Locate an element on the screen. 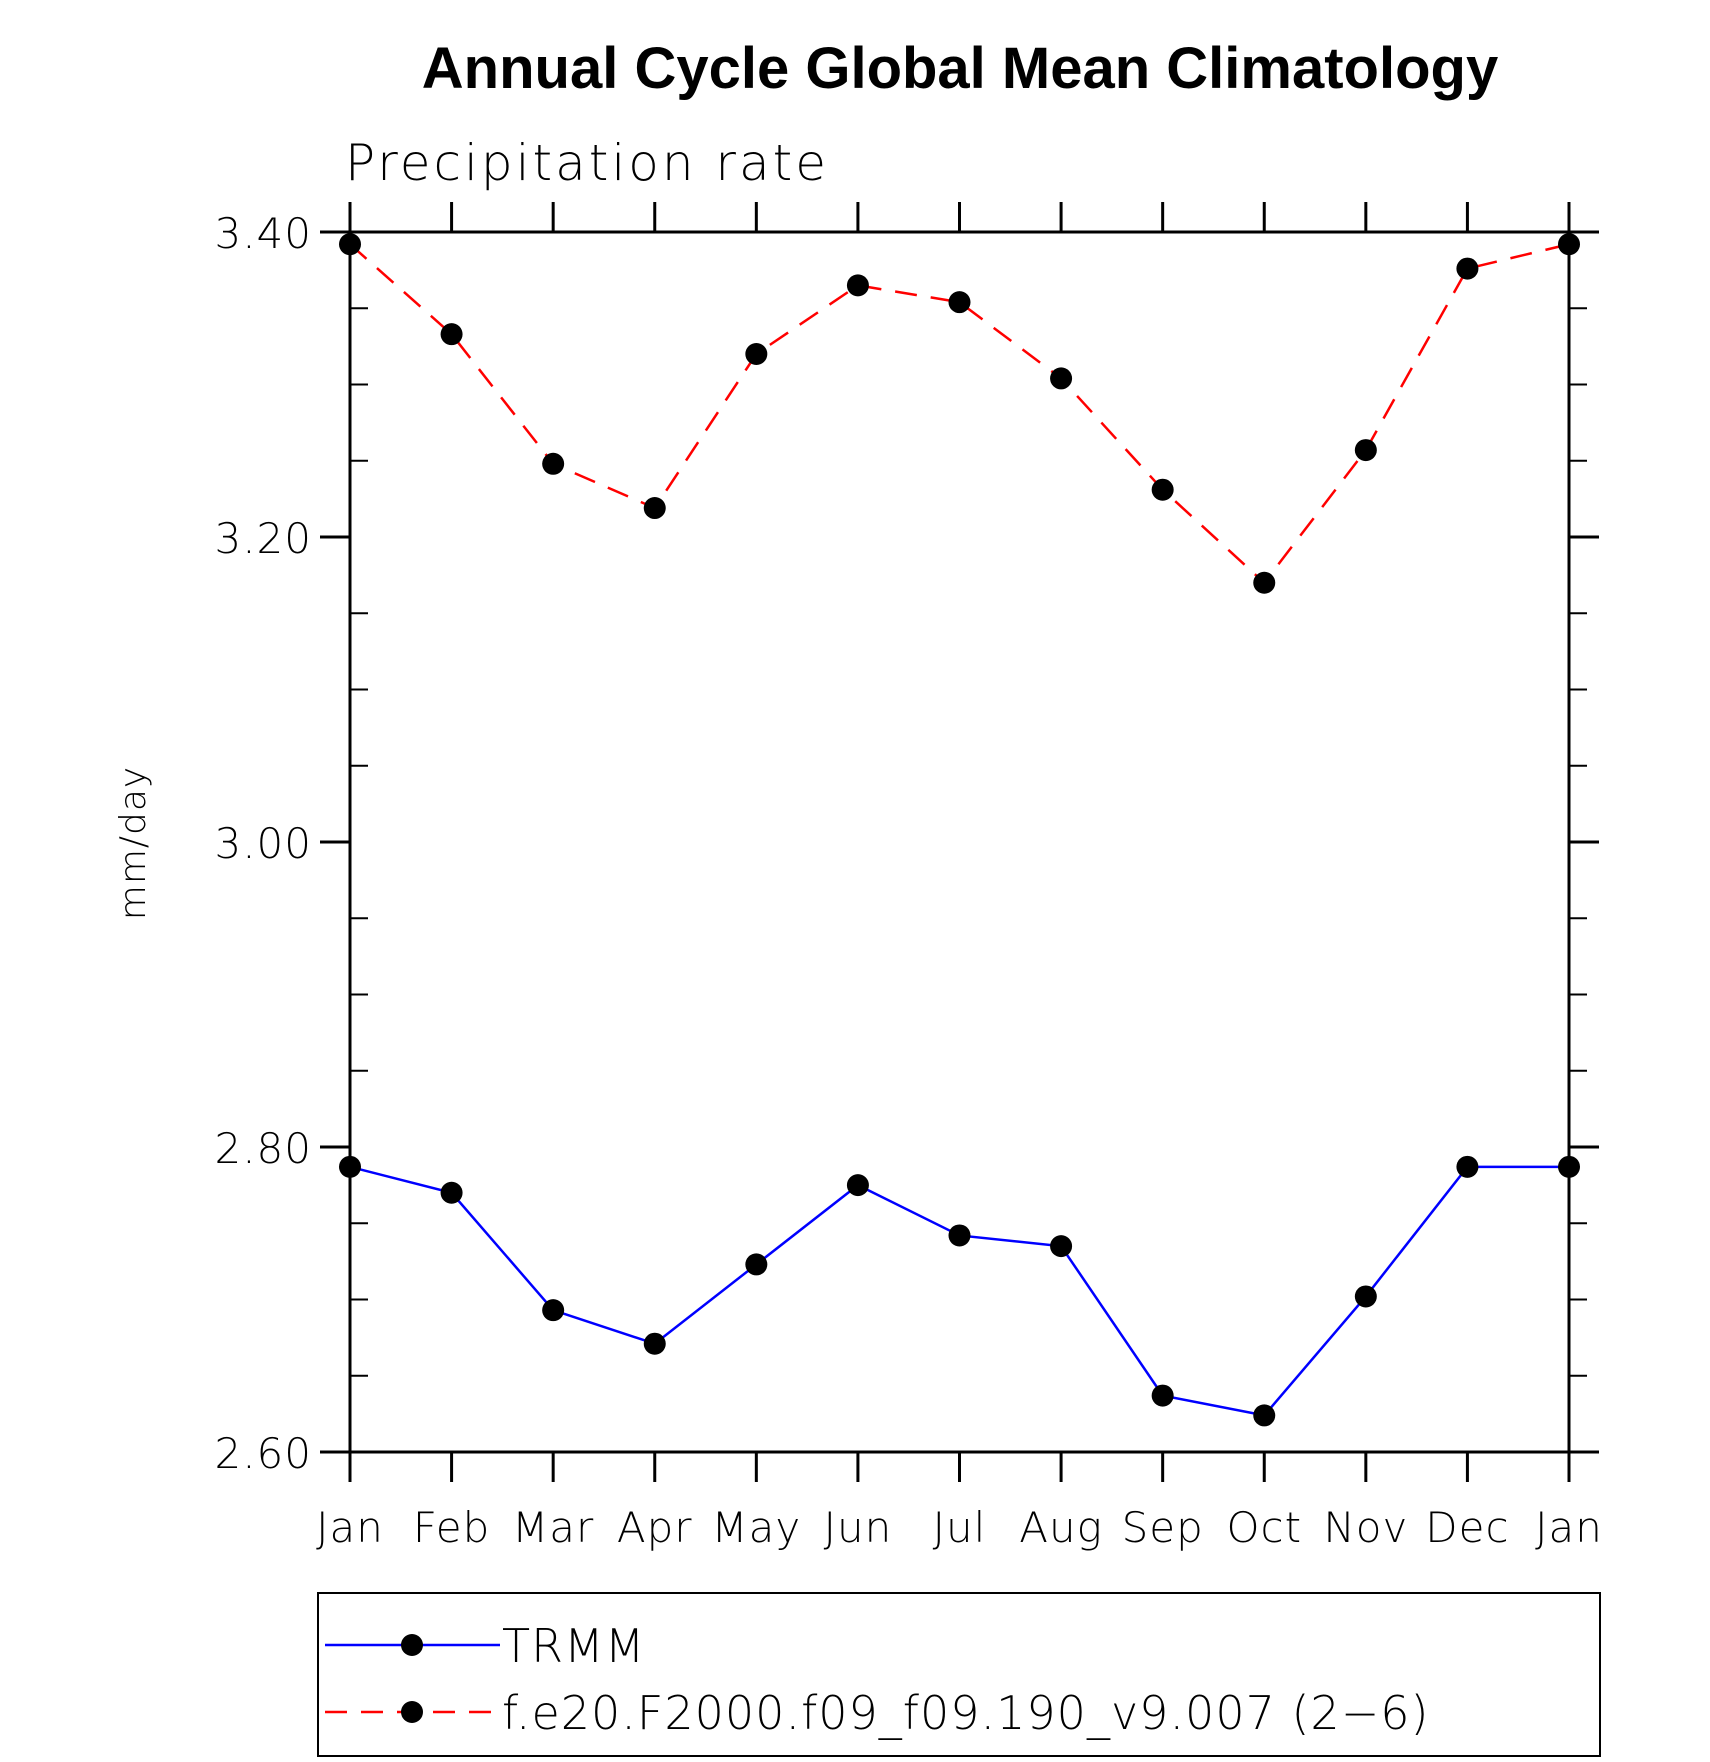  y-tick-label: 2.60 is located at coordinates (263, 1453).